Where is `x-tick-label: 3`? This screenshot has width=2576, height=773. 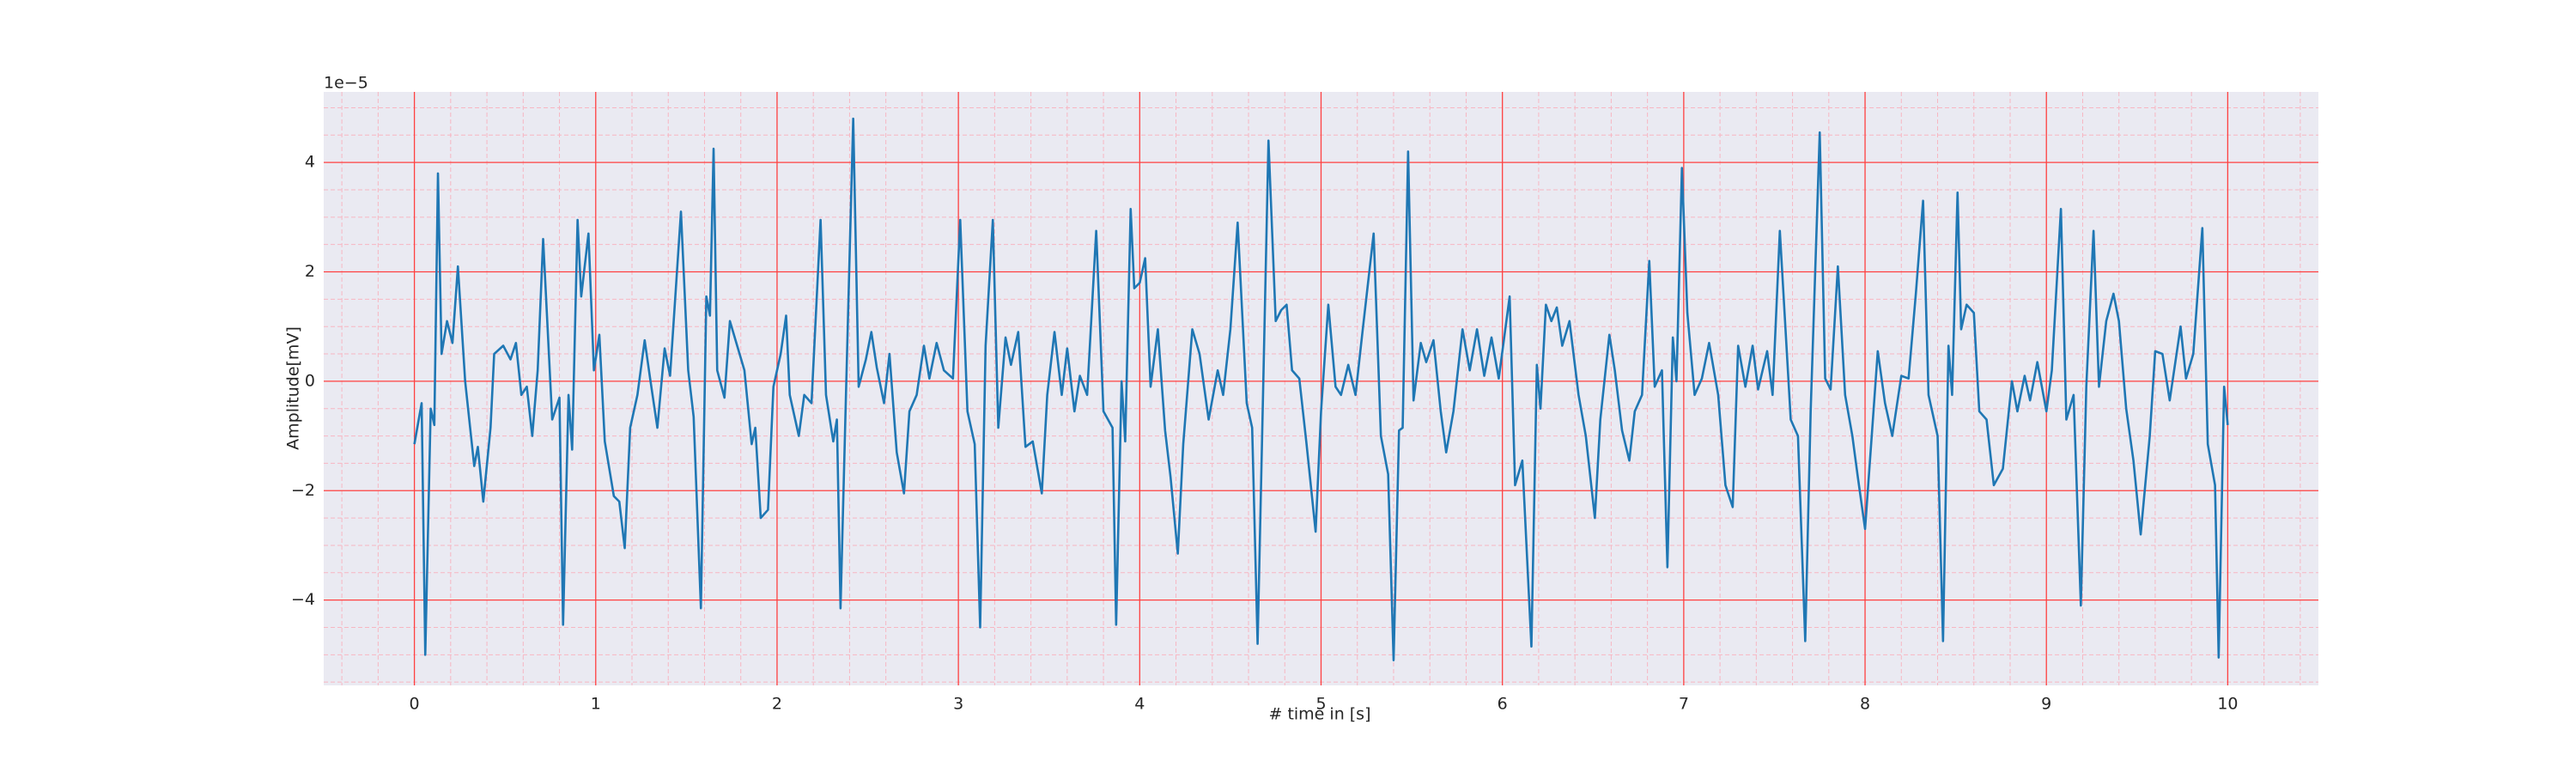 x-tick-label: 3 is located at coordinates (958, 704).